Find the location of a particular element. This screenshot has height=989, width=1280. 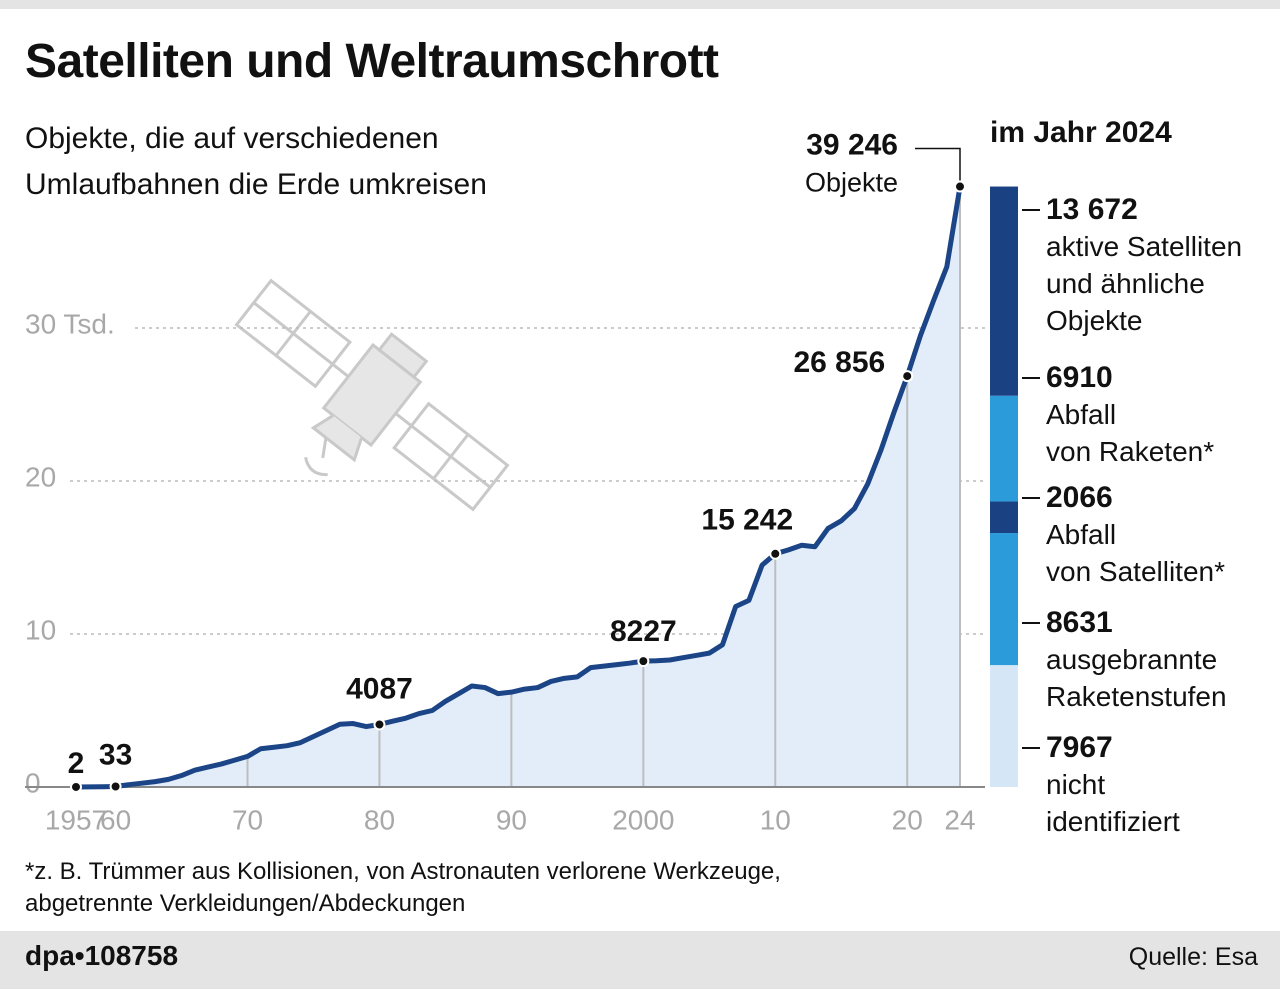

data-label: 15 242 is located at coordinates (747, 520).